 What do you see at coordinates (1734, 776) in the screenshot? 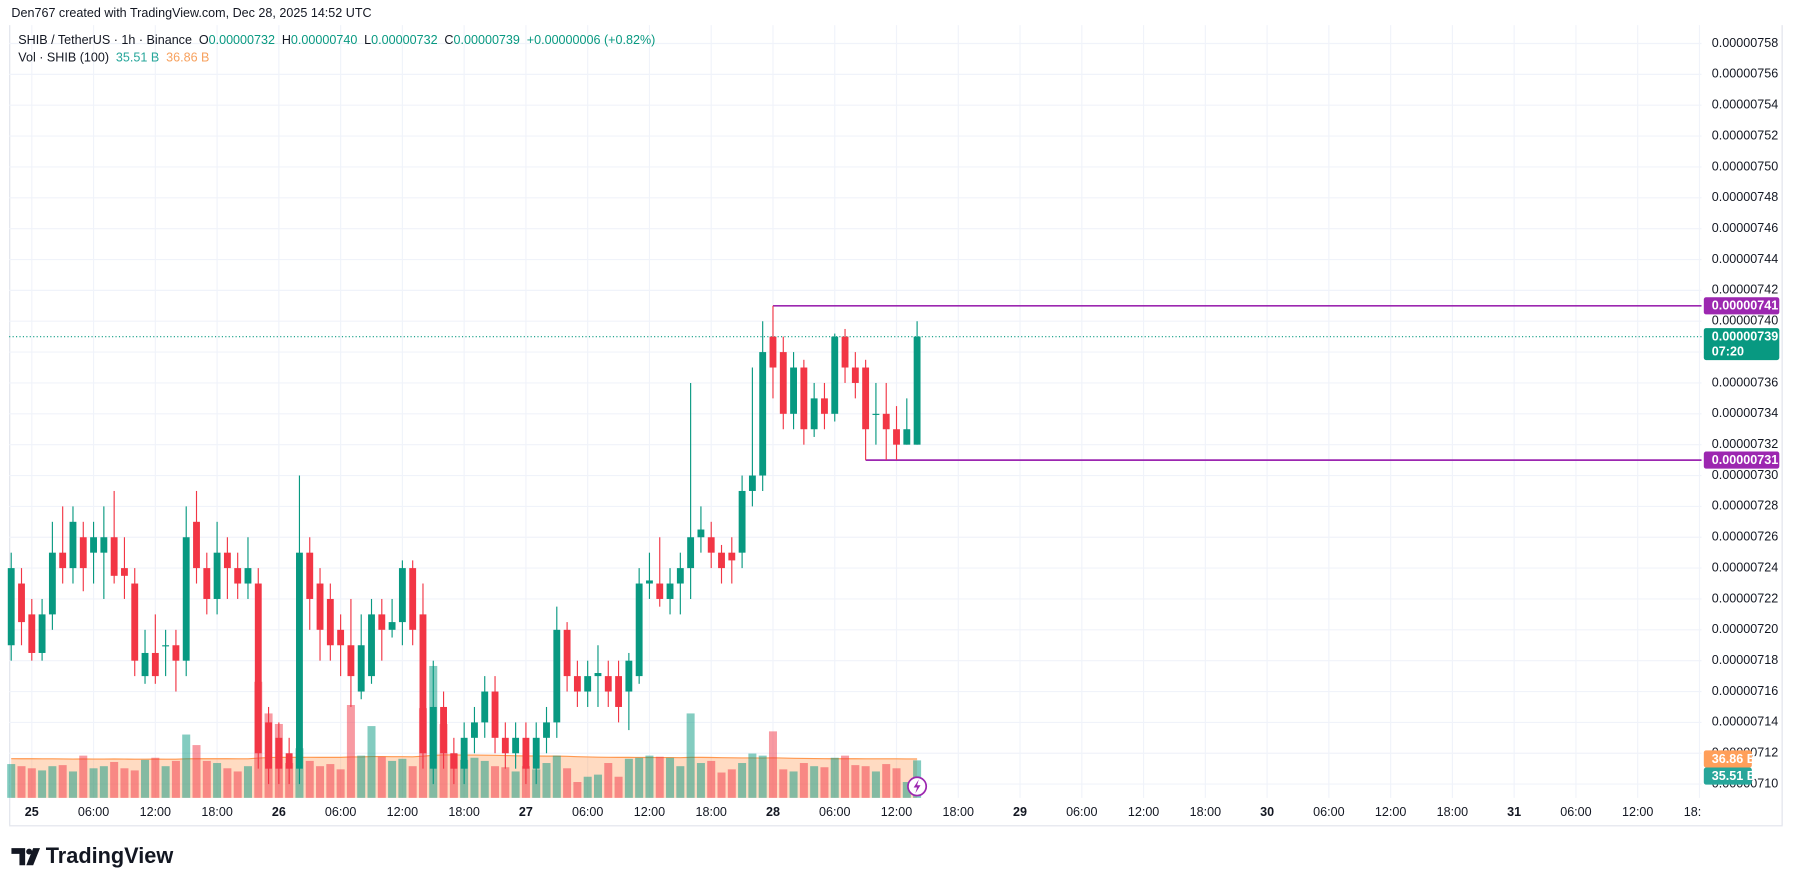
I see `volume-label: 35.51 B` at bounding box center [1734, 776].